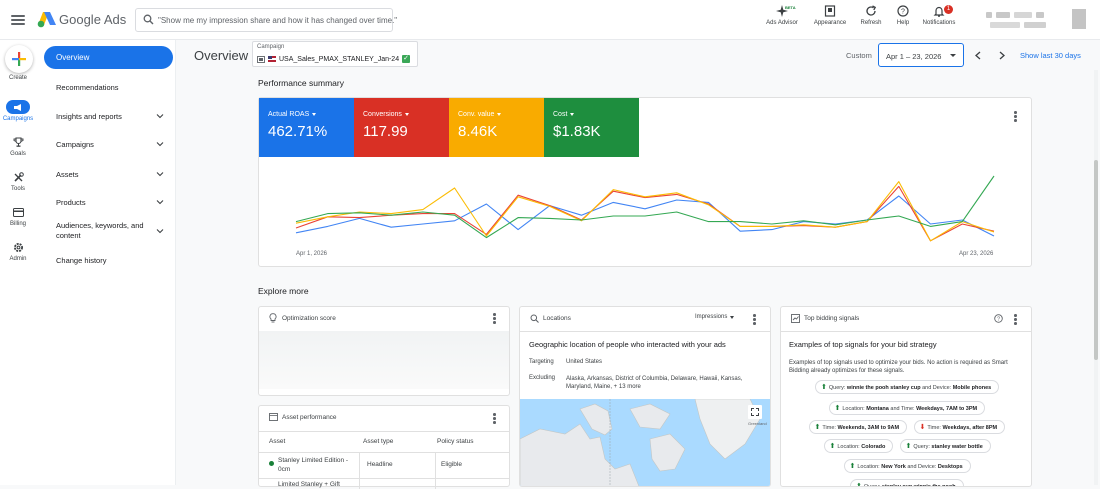 Image resolution: width=1100 pixels, height=489 pixels. What do you see at coordinates (18, 146) in the screenshot?
I see `rail-item-goals: Goals` at bounding box center [18, 146].